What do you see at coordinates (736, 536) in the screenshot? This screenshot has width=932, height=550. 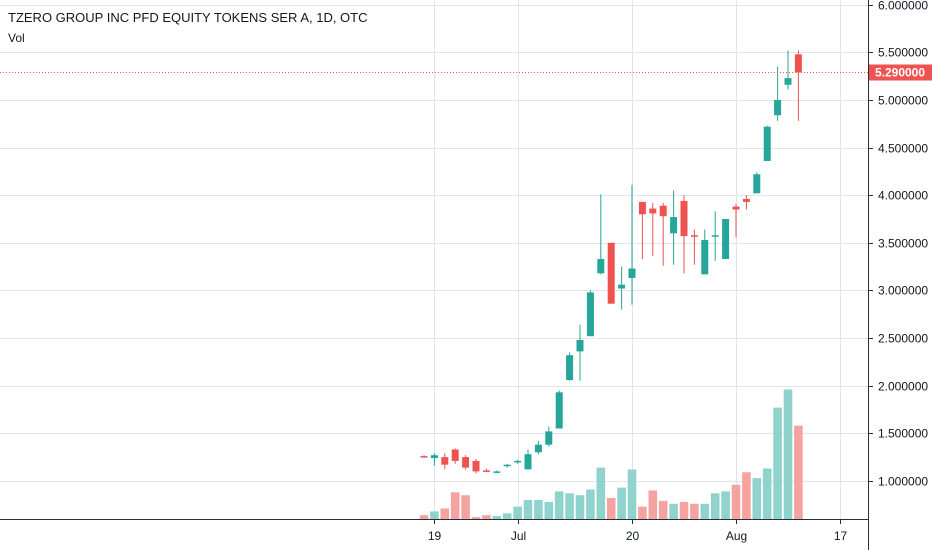 I see `x-tick-label: Aug` at bounding box center [736, 536].